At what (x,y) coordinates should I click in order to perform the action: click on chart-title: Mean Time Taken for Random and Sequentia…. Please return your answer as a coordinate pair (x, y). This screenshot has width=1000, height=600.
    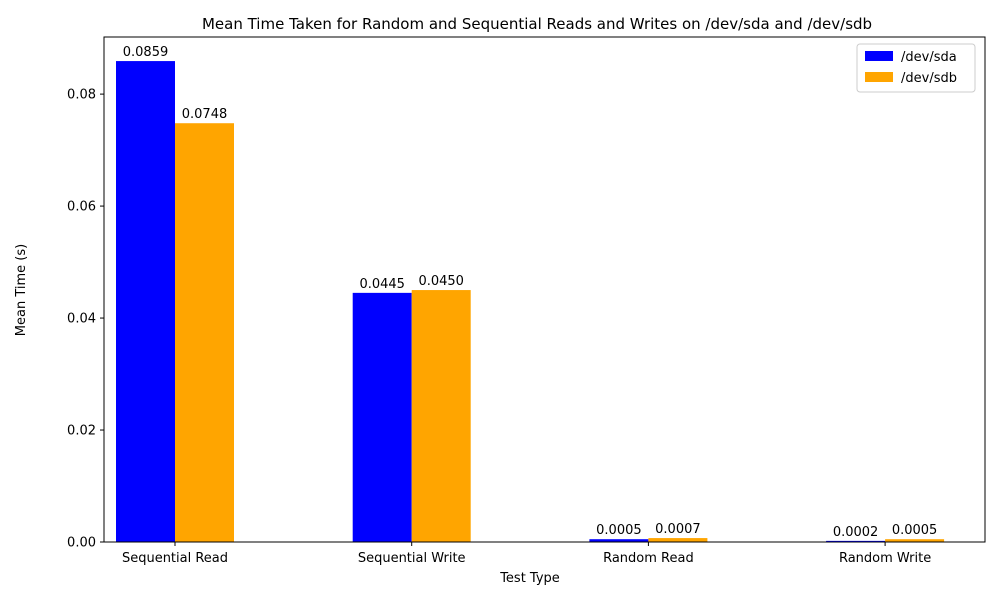
    Looking at the image, I should click on (537, 24).